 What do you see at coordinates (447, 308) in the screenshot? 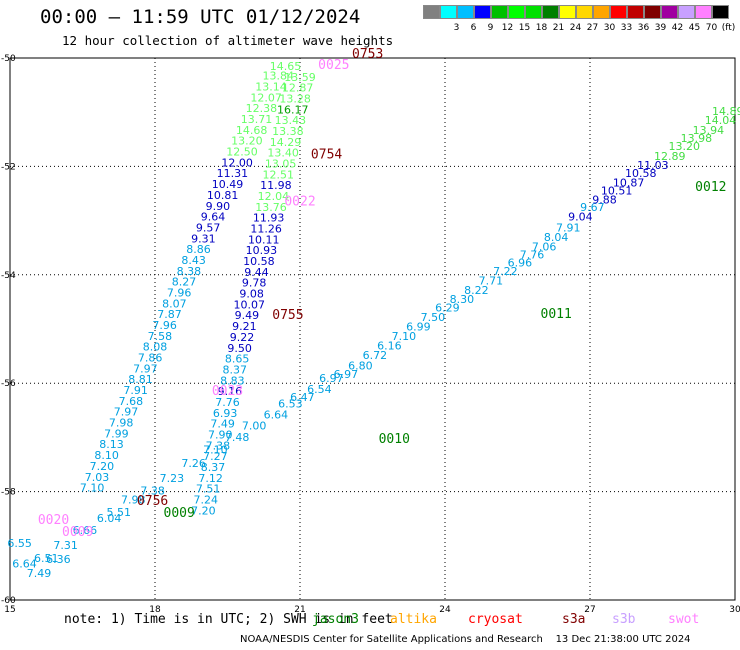
I see `wave-height-value: 6.29` at bounding box center [447, 308].